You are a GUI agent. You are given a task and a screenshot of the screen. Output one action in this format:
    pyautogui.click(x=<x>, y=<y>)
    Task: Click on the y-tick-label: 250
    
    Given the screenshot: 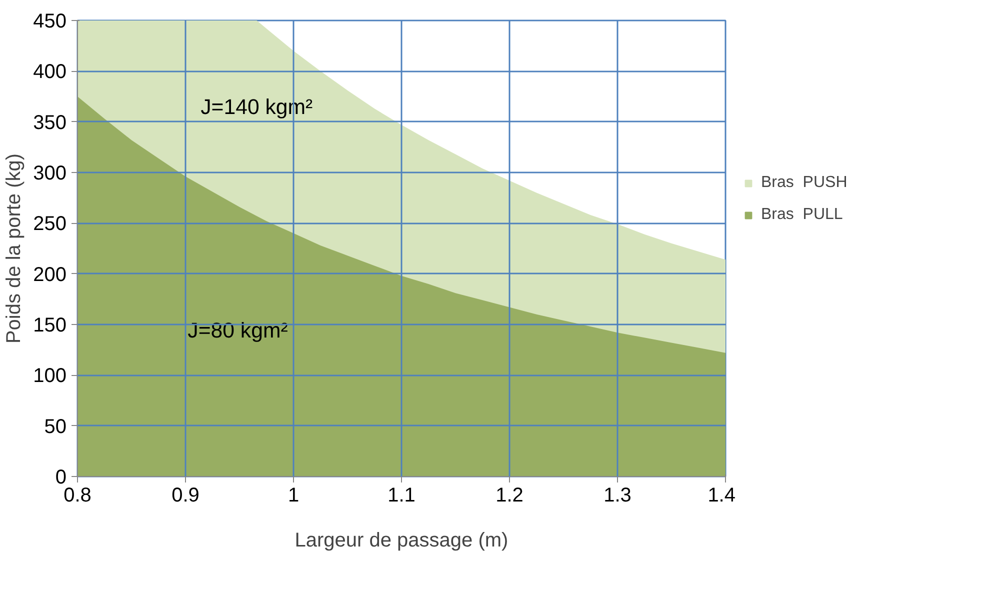 What is the action you would take?
    pyautogui.click(x=50, y=224)
    